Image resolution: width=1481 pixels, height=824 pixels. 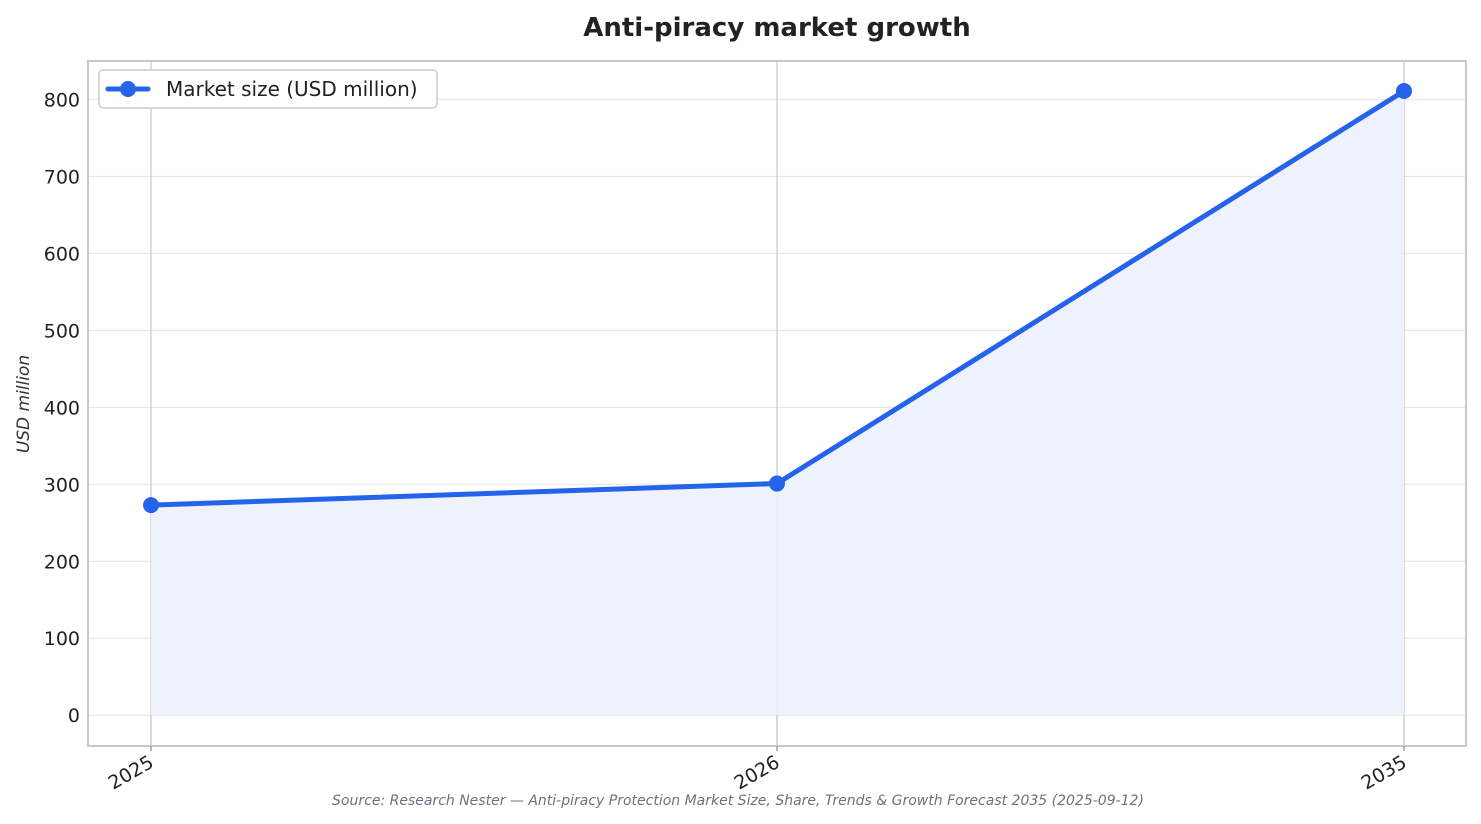 What do you see at coordinates (62, 331) in the screenshot?
I see `y-tick-label: 500` at bounding box center [62, 331].